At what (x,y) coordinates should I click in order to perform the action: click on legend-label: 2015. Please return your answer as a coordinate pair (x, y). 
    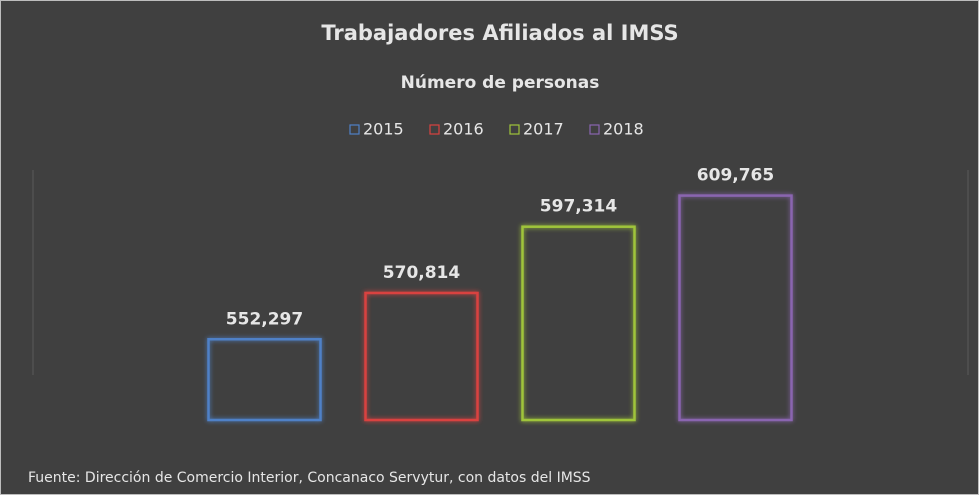
    Looking at the image, I should click on (383, 129).